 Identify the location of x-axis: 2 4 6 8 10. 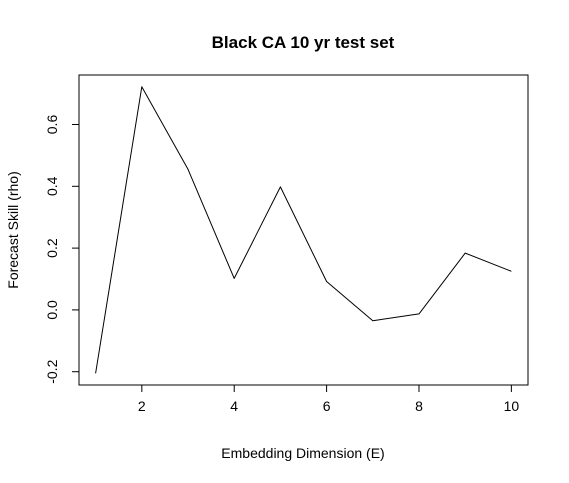
(329, 399).